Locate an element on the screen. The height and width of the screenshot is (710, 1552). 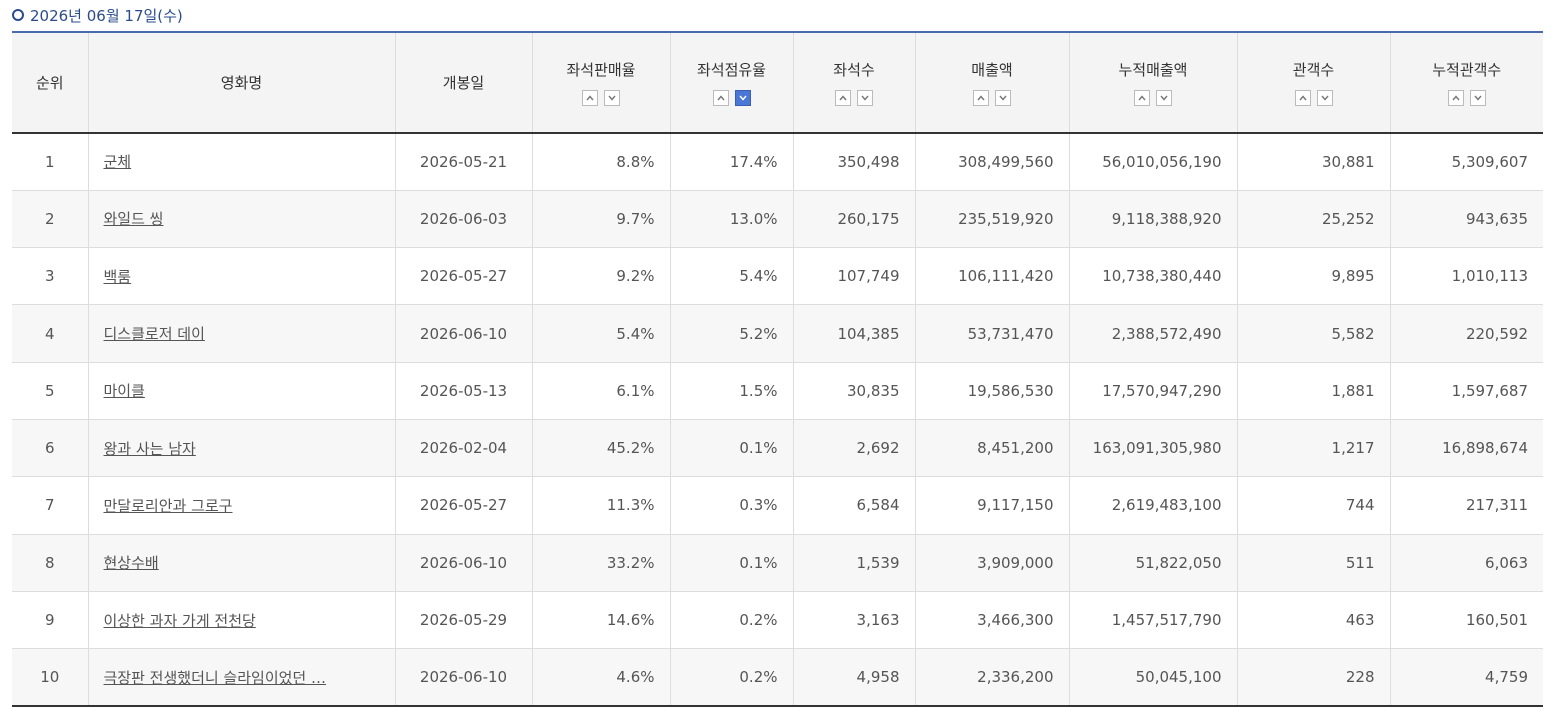
cell: 56,010,056,190 is located at coordinates (1152, 161).